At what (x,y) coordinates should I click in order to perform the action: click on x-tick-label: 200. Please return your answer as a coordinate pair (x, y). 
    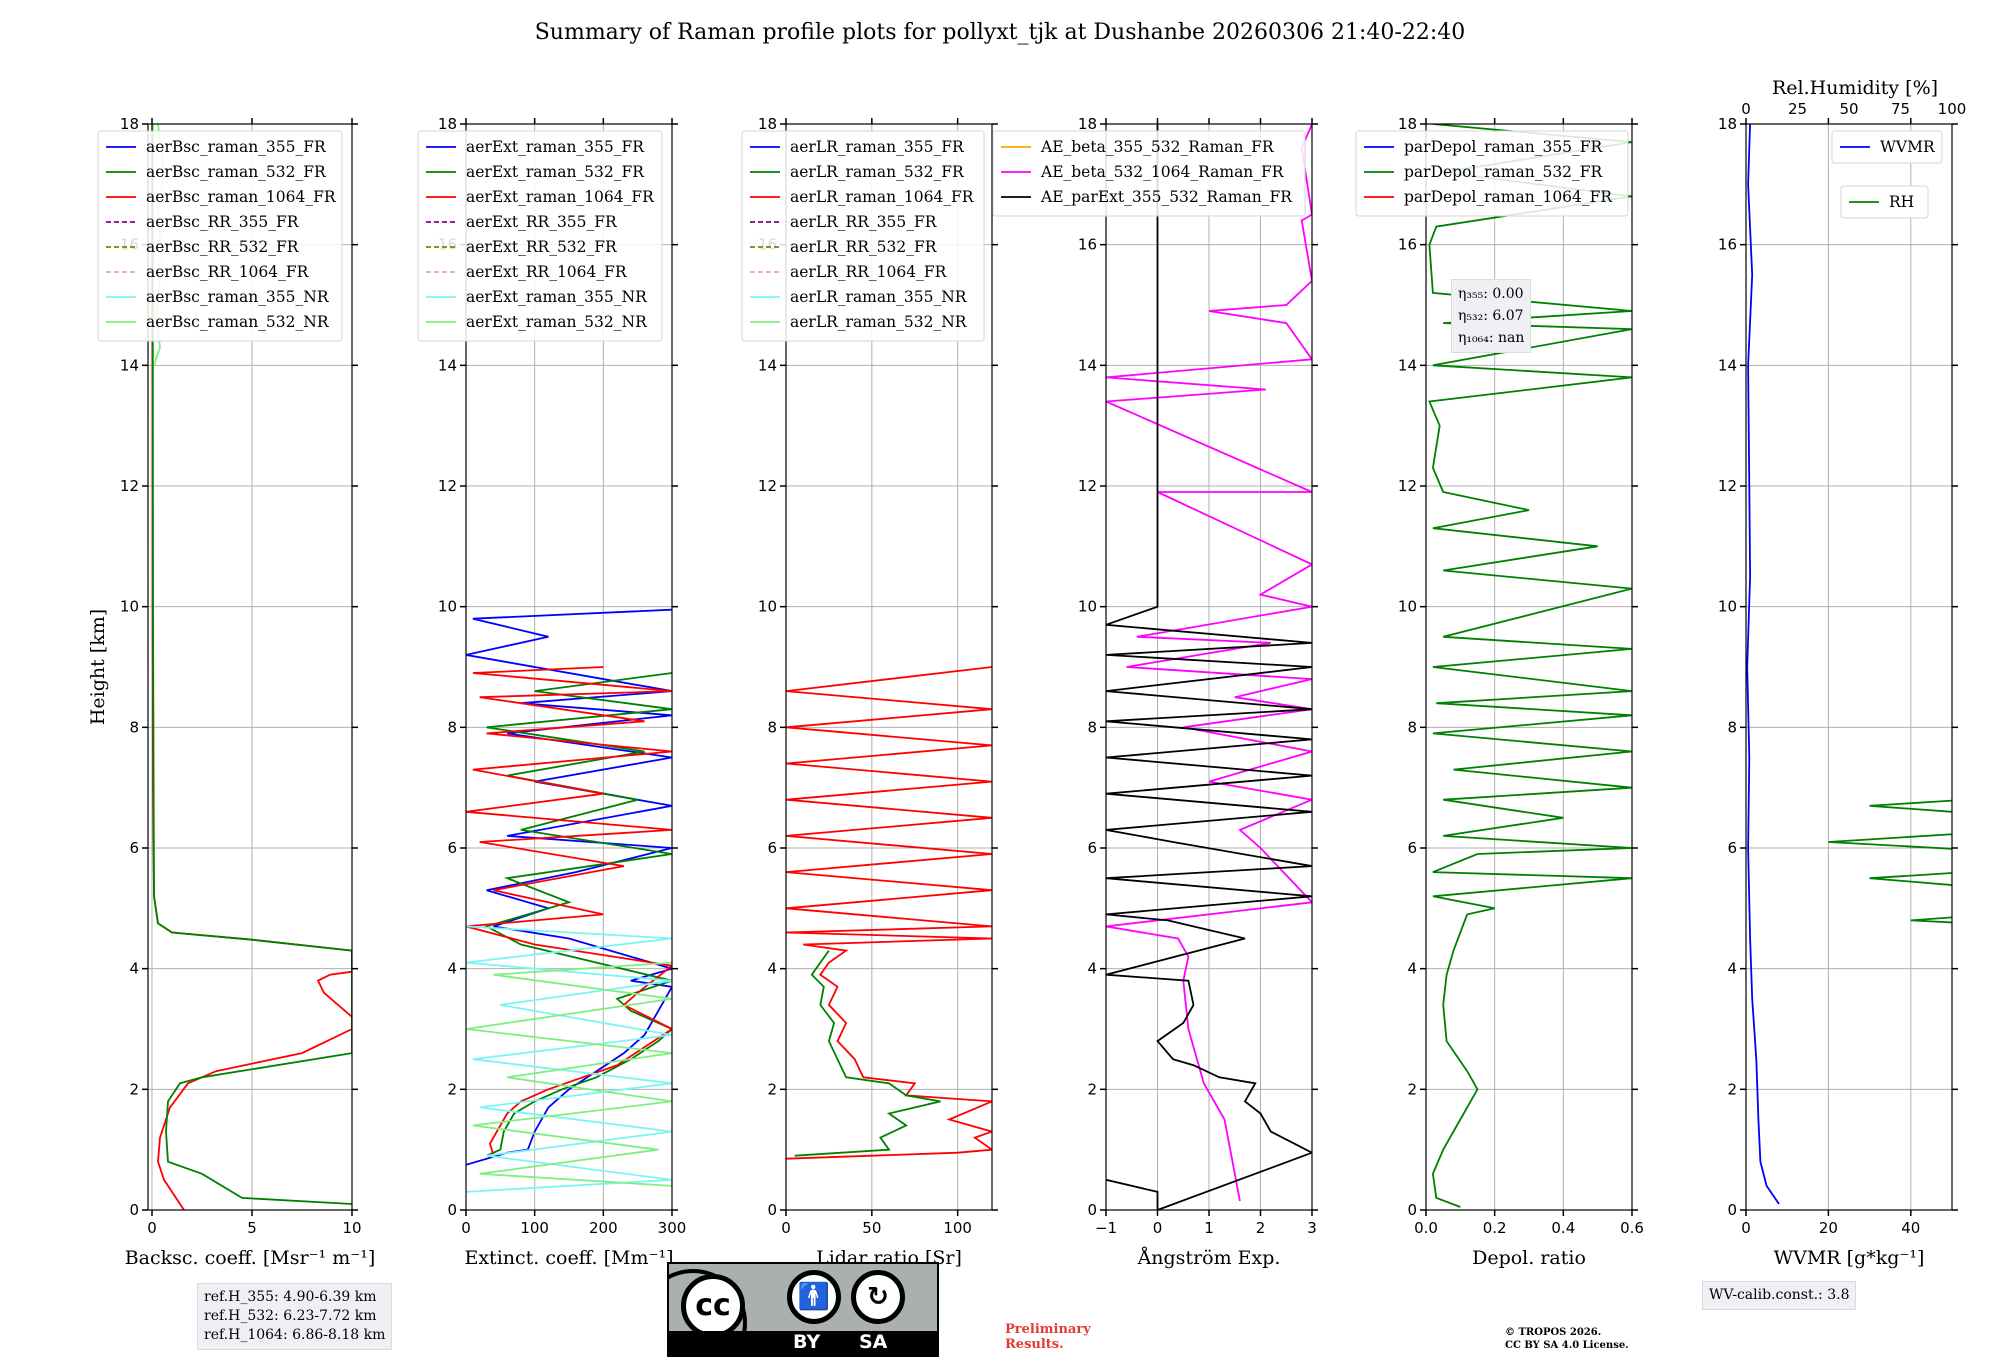
    Looking at the image, I should click on (603, 1228).